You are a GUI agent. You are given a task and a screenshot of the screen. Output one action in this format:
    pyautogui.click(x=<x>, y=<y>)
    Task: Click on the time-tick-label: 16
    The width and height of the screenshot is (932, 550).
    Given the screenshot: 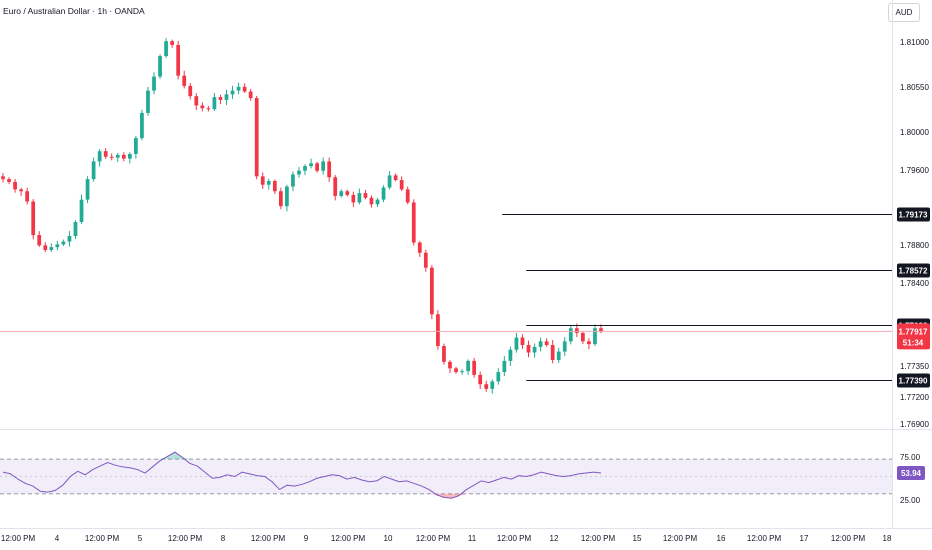 What is the action you would take?
    pyautogui.click(x=721, y=538)
    